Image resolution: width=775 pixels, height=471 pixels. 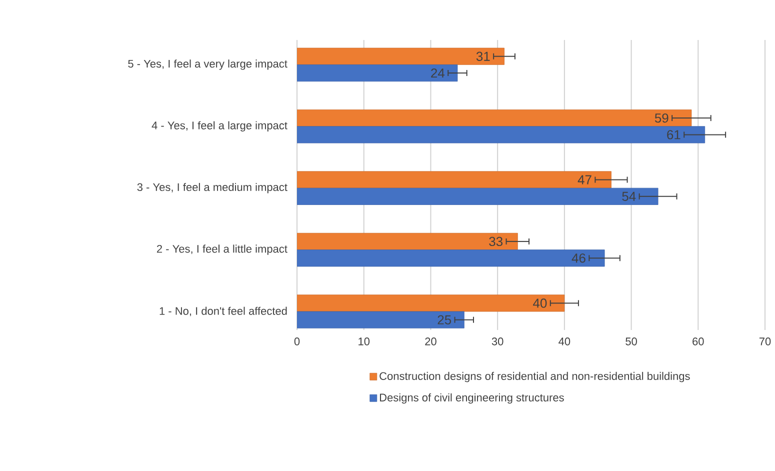 What do you see at coordinates (438, 73) in the screenshot?
I see `data-label: 24` at bounding box center [438, 73].